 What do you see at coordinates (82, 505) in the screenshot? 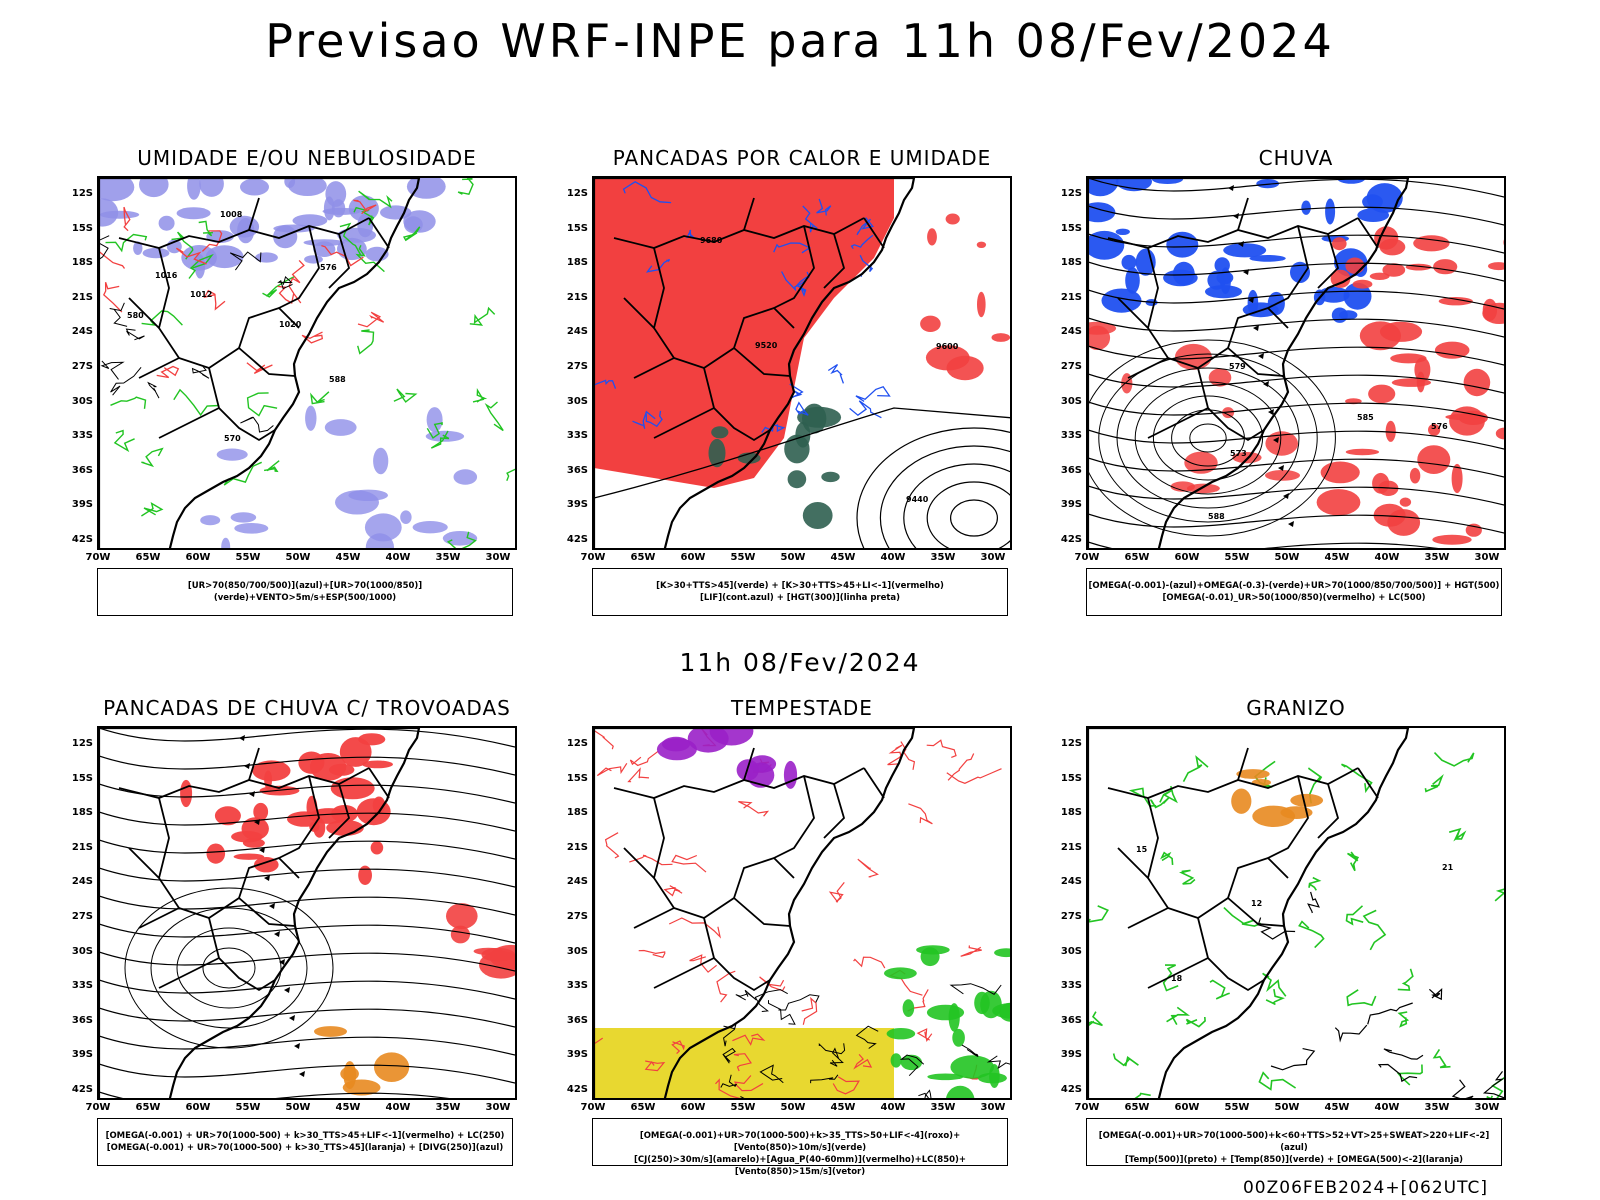
I see `lat-label: 39S` at bounding box center [82, 505].